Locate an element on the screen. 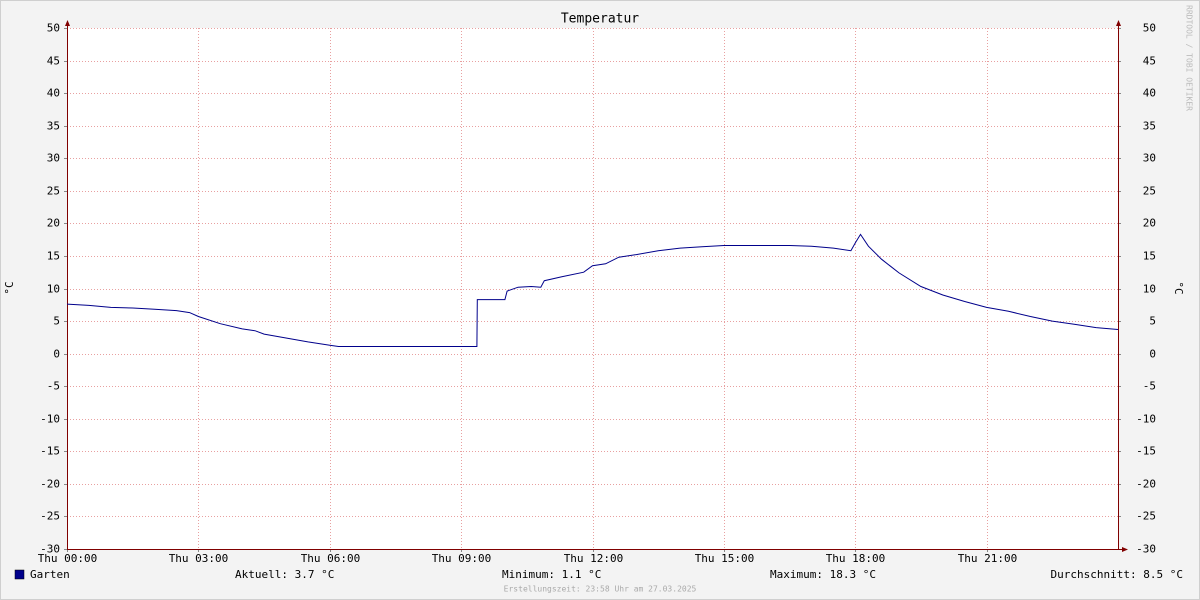 This screenshot has height=600, width=1200. y-tick-label: -20 is located at coordinates (50, 484).